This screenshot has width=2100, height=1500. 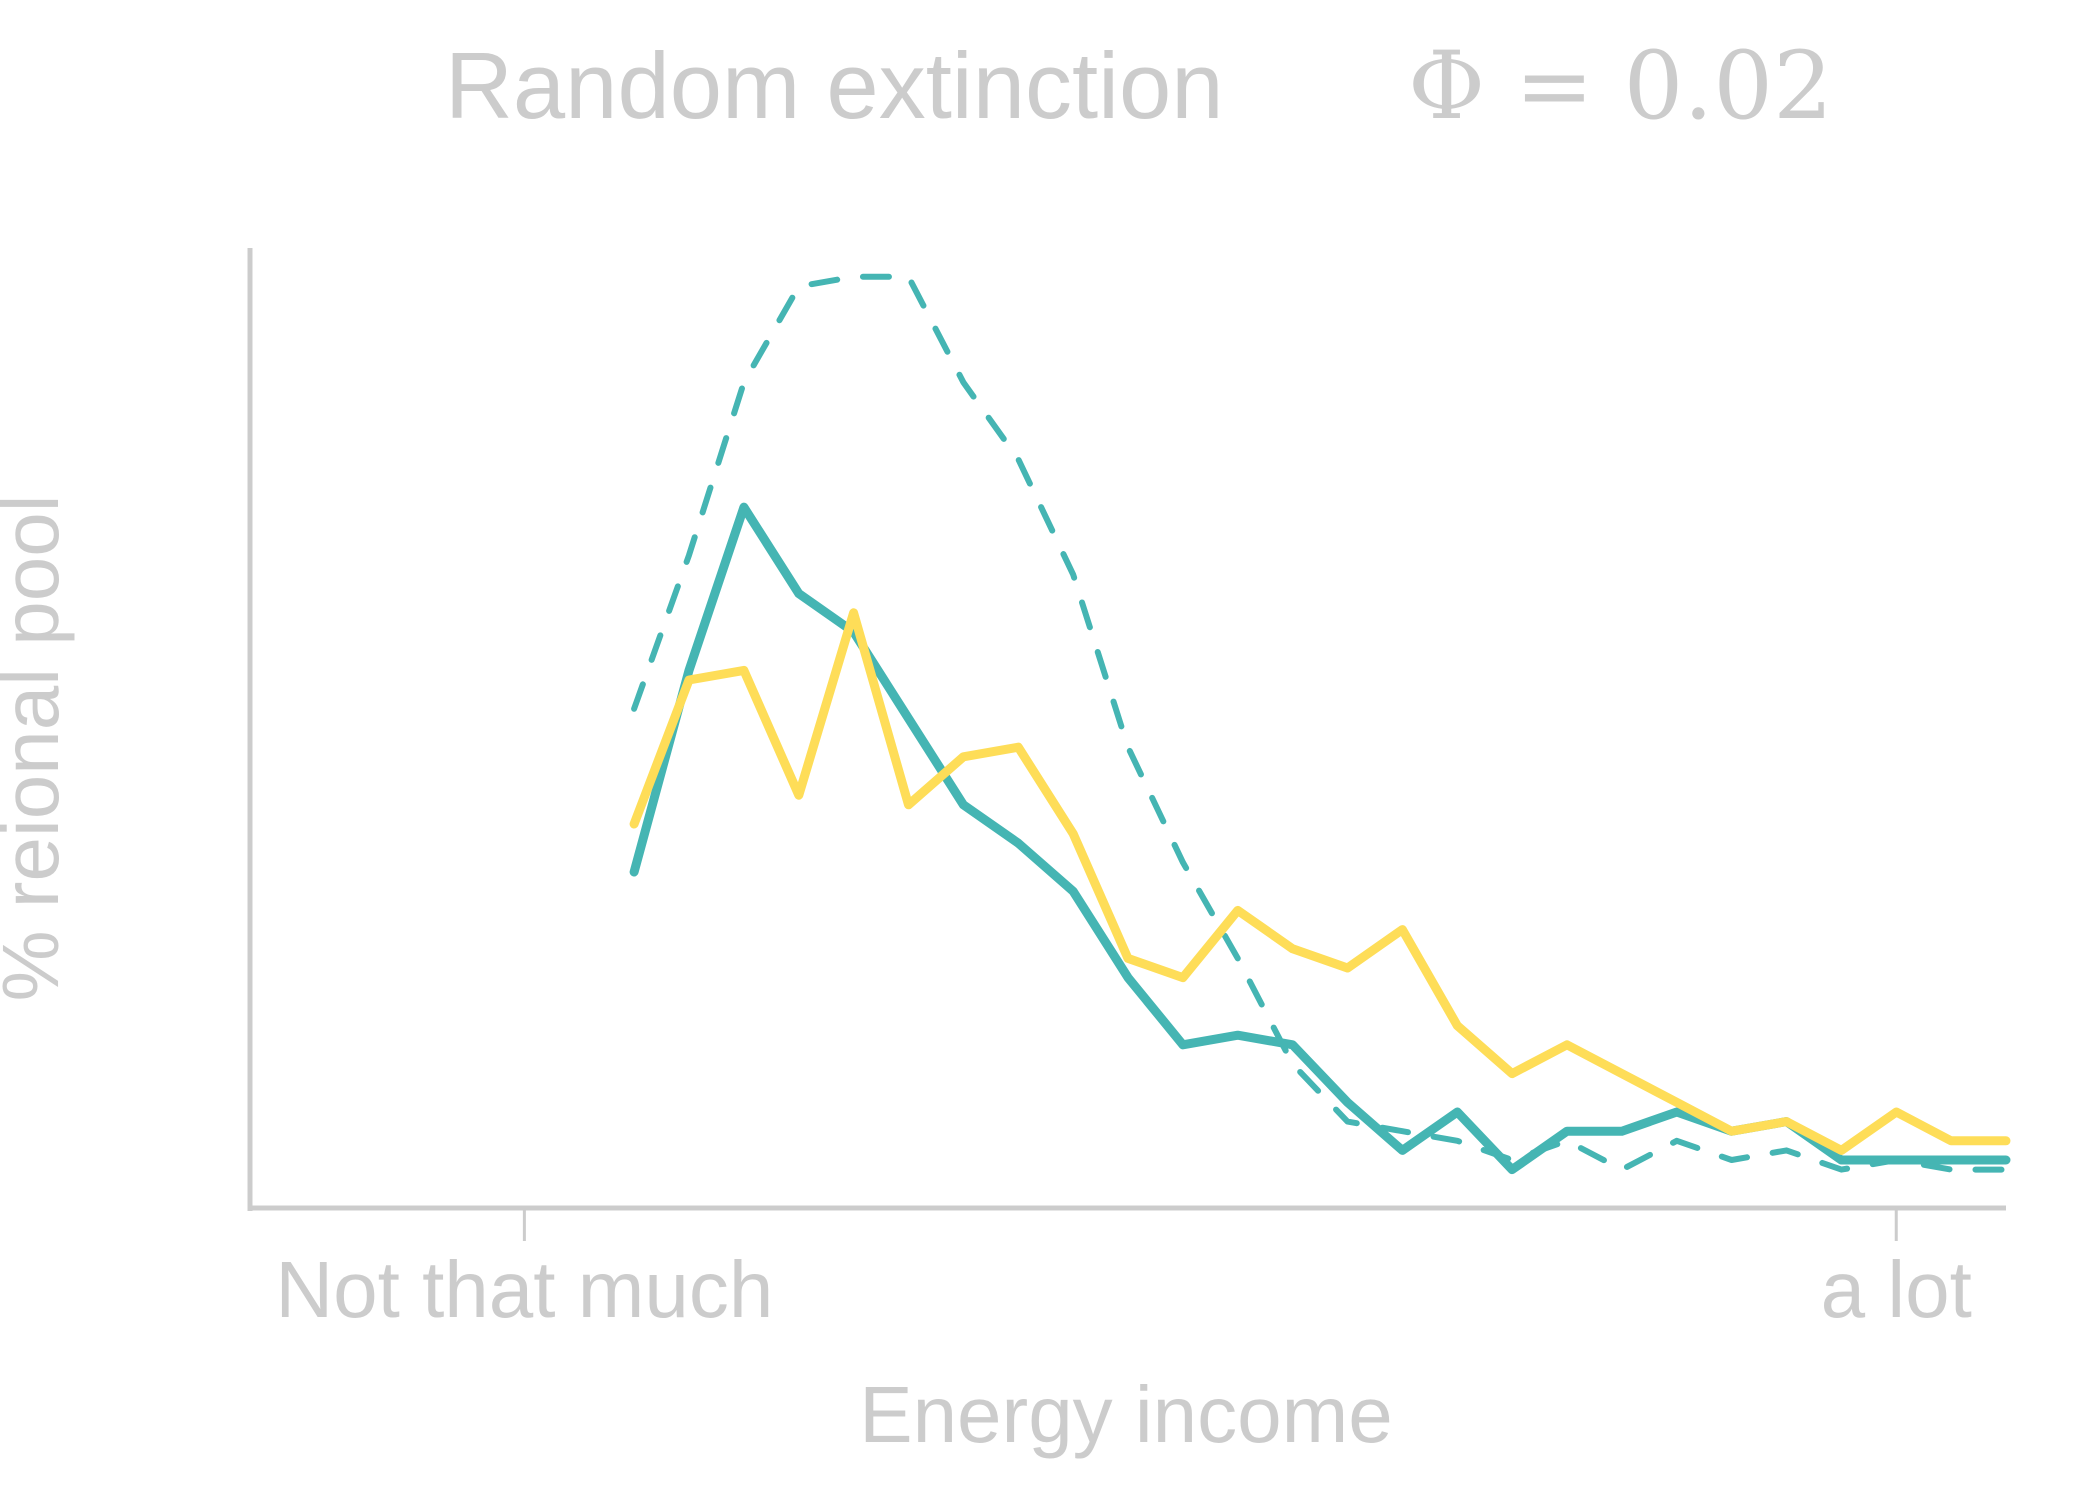 I want to click on x-tick-label: a lot, so click(x=1896, y=1289).